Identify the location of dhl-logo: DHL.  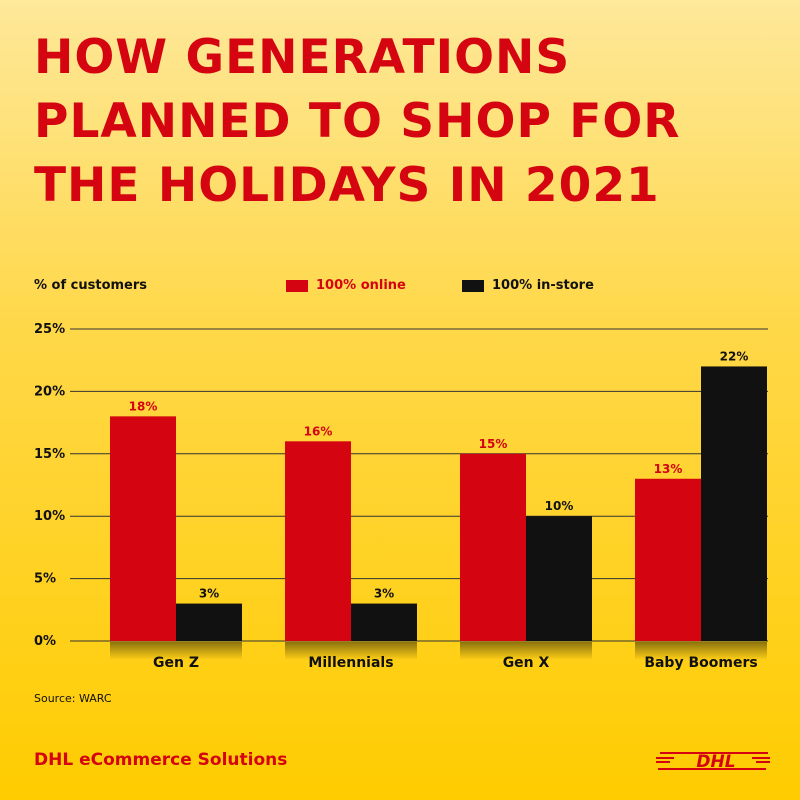
(713, 762).